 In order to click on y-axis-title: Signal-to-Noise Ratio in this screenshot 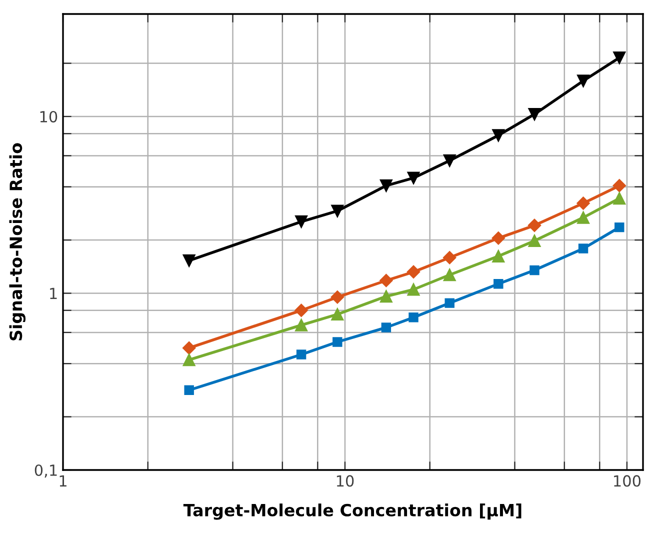, I will do `click(17, 241)`.